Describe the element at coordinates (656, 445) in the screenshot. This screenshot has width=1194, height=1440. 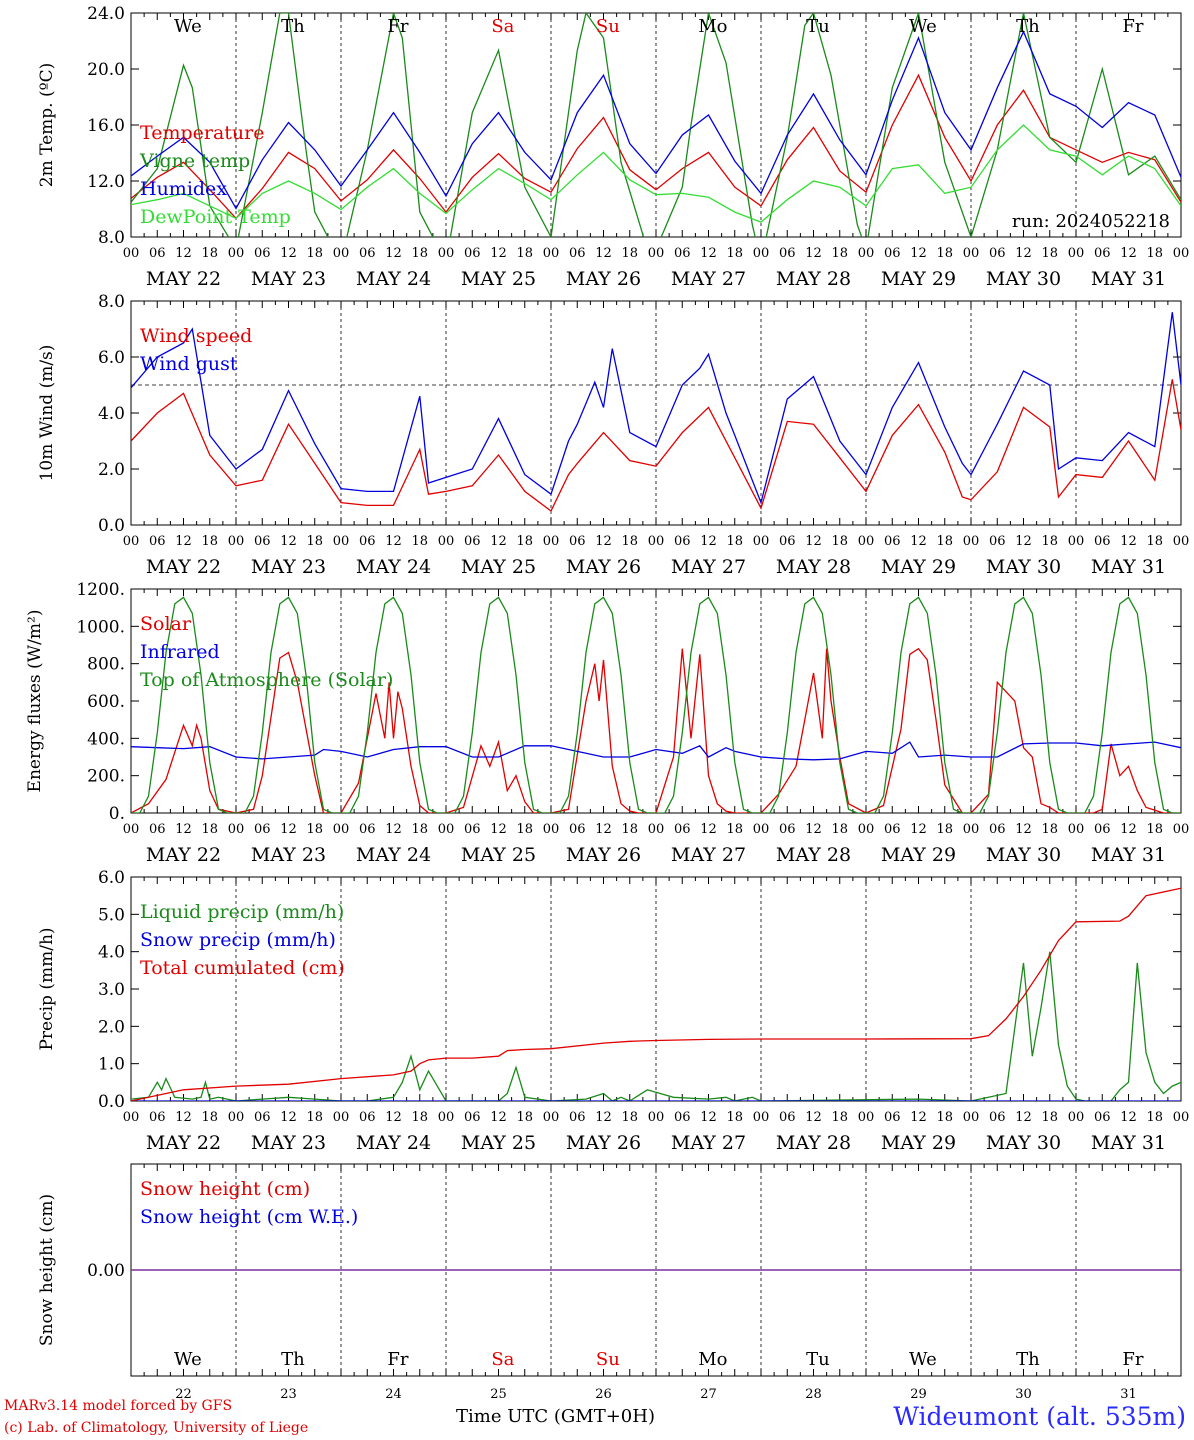
I see `series-line-wind-speed` at that location.